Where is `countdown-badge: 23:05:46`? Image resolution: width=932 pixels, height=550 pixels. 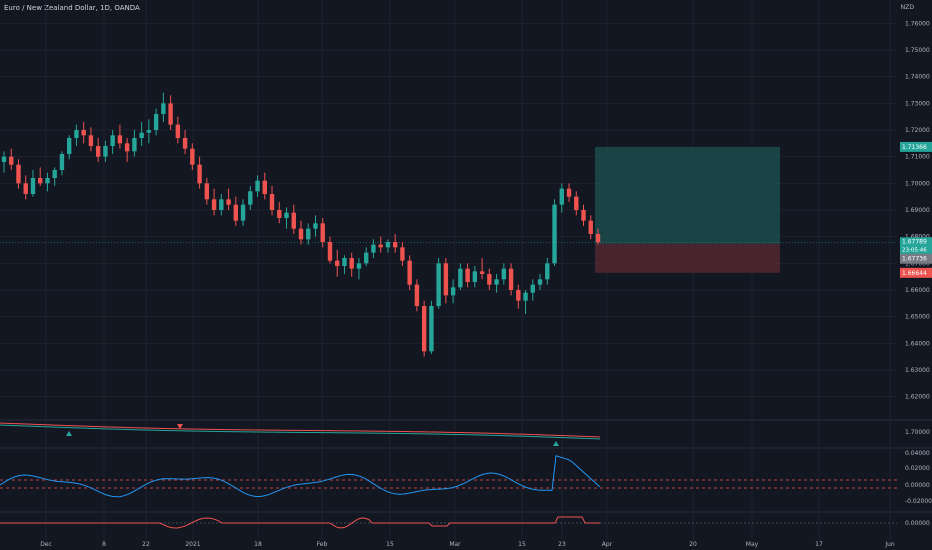 countdown-badge: 23:05:46 is located at coordinates (914, 250).